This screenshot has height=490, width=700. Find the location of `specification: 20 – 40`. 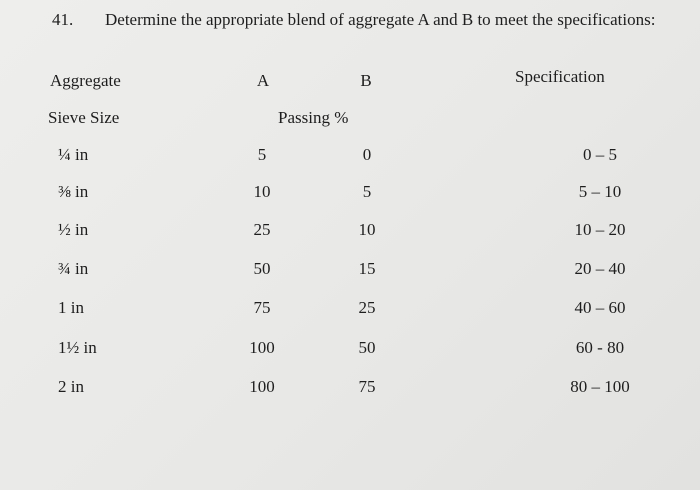

specification: 20 – 40 is located at coordinates (600, 268).